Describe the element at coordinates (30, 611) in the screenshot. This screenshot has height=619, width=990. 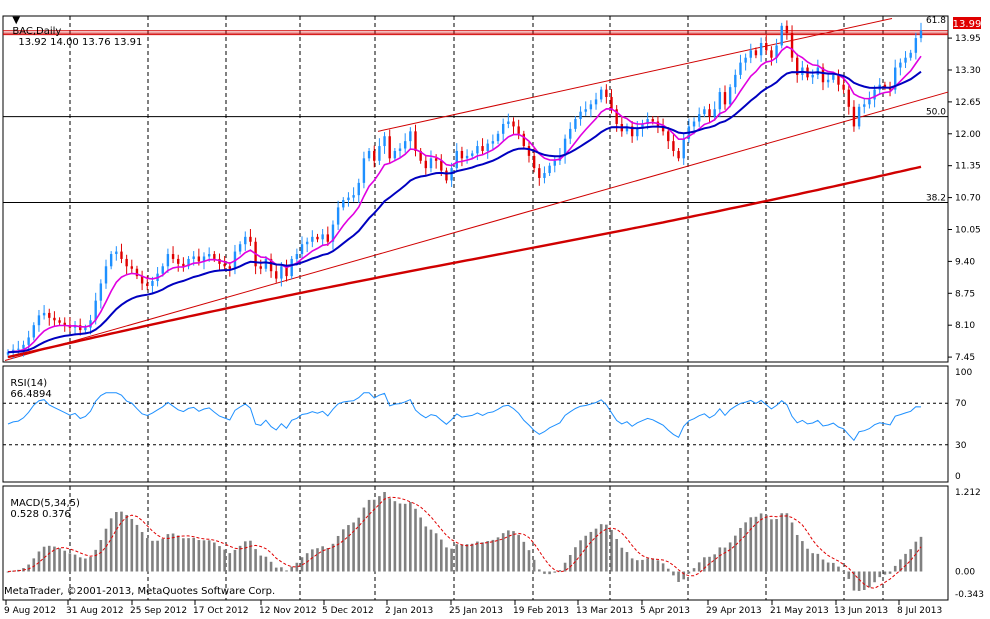
I see `x-tick-label: 9 Aug 2012` at that location.